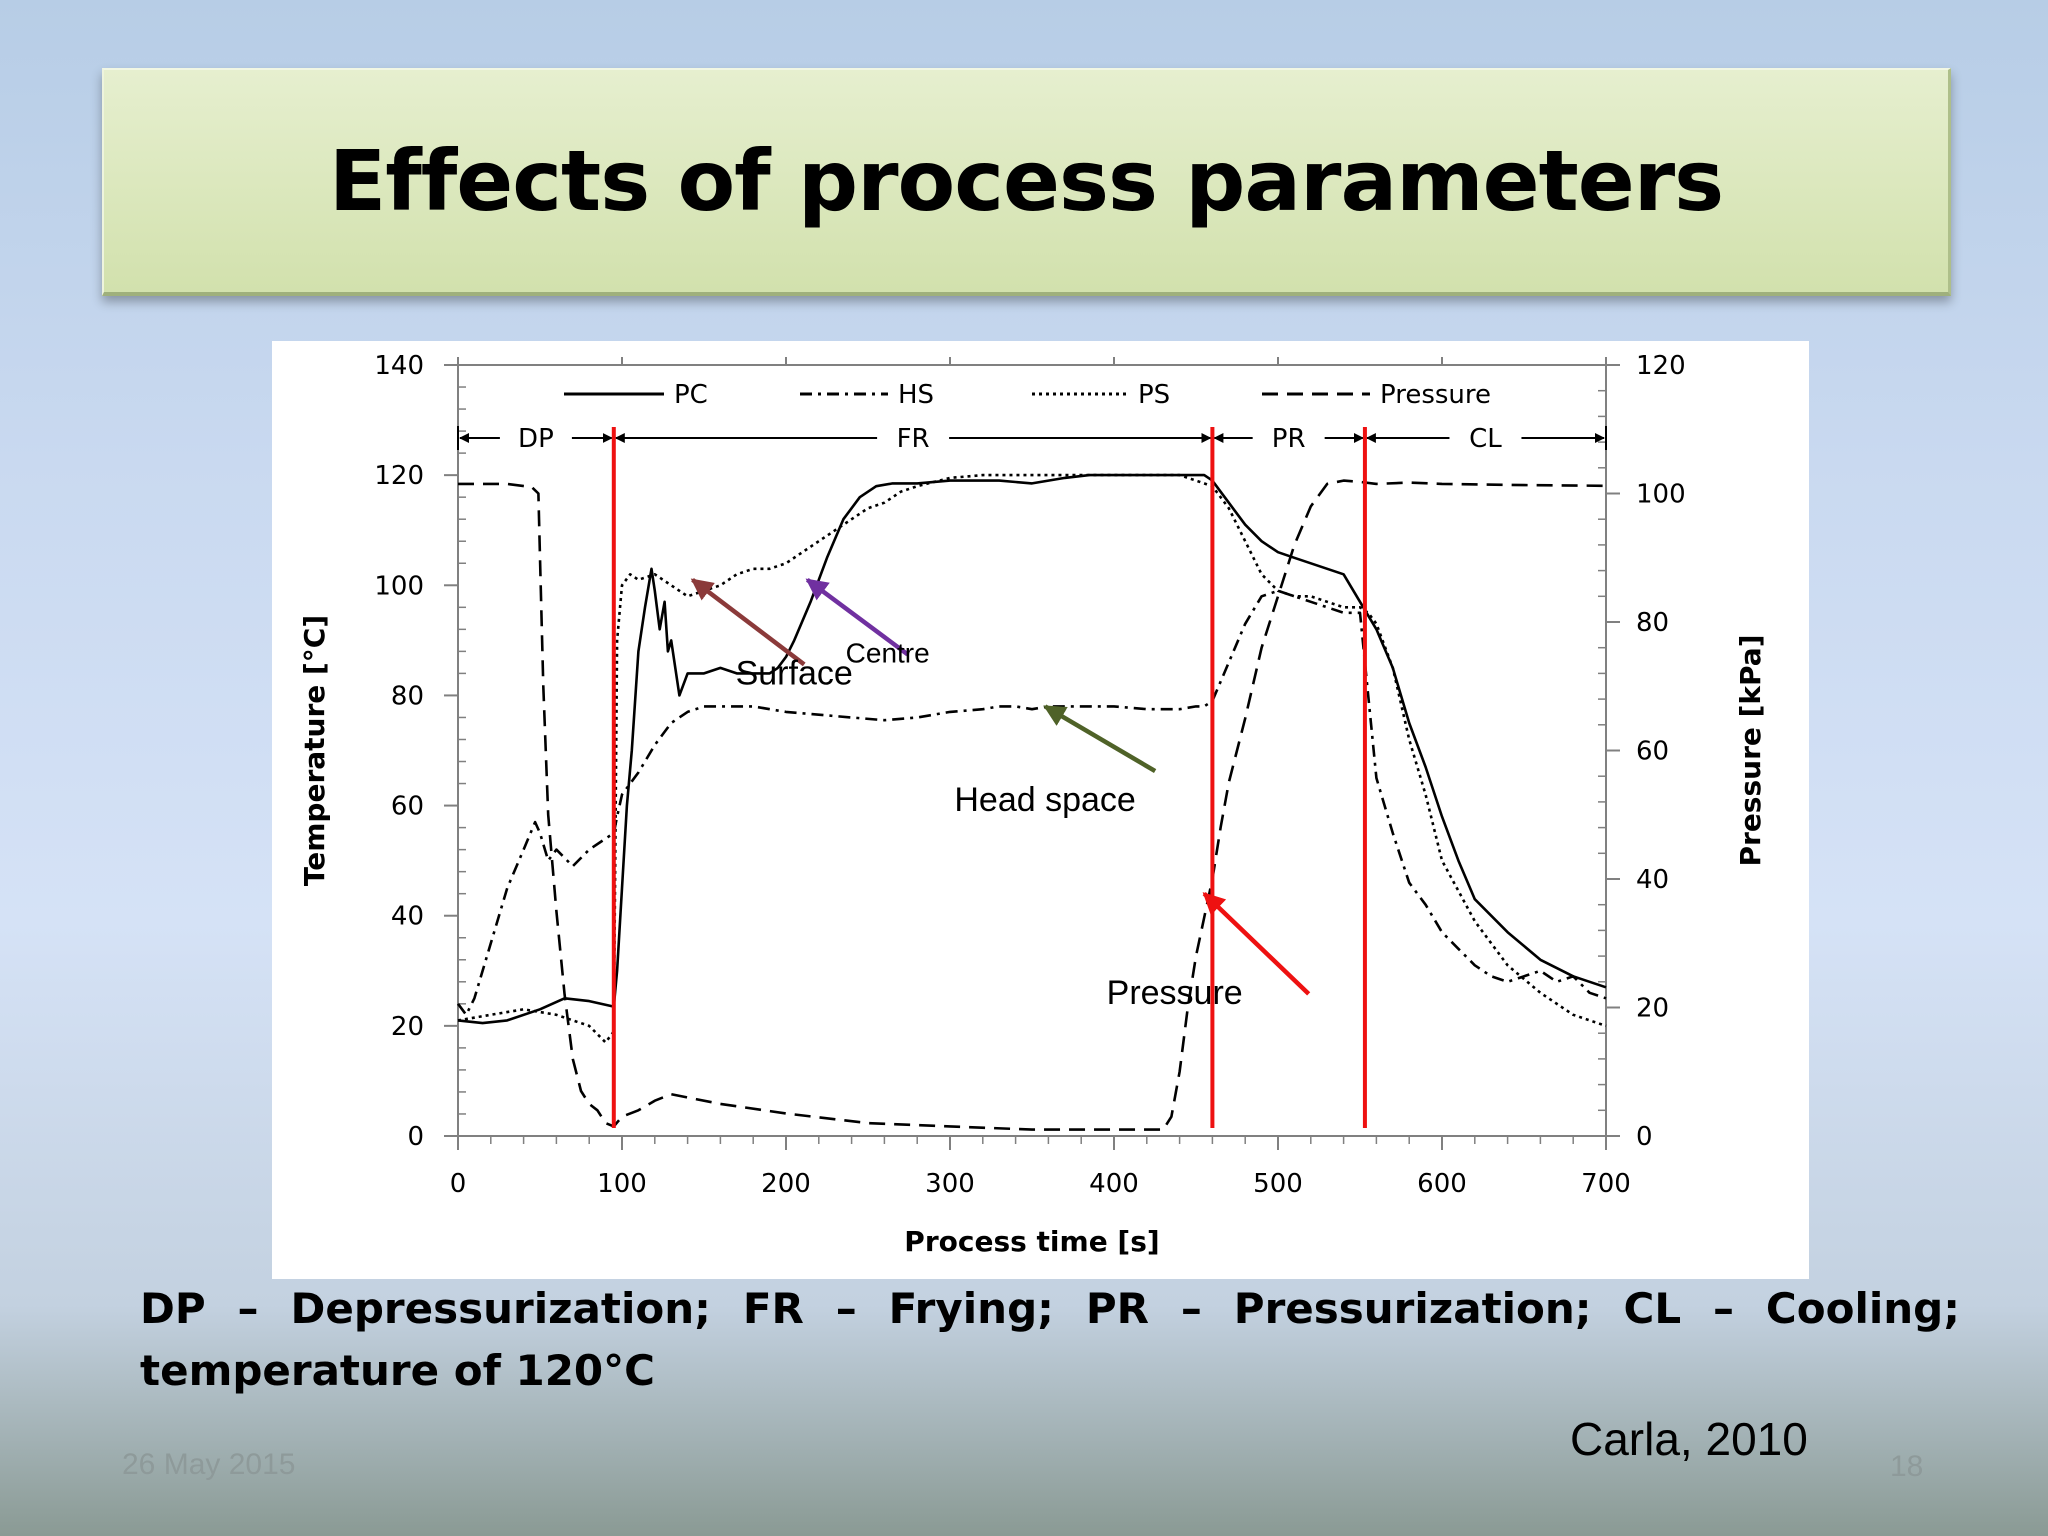 The height and width of the screenshot is (1536, 2048). What do you see at coordinates (622, 1184) in the screenshot?
I see `x-tick-label: 100` at bounding box center [622, 1184].